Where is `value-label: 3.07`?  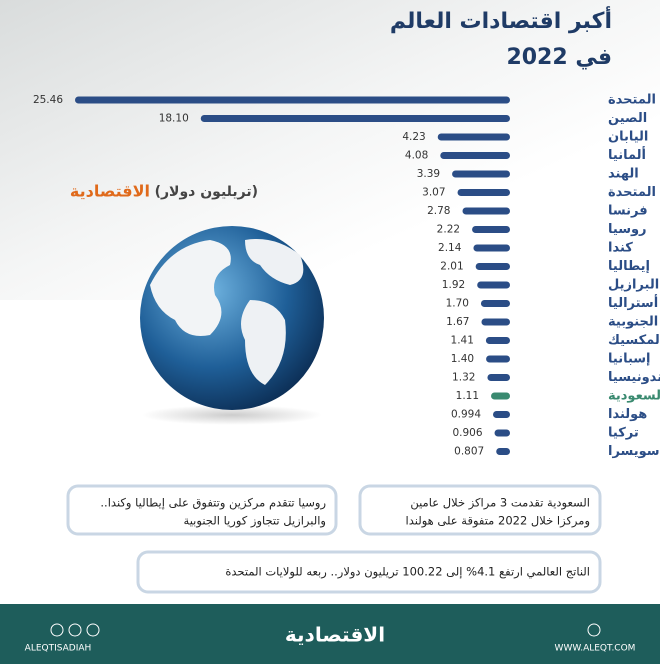 value-label: 3.07 is located at coordinates (433, 193).